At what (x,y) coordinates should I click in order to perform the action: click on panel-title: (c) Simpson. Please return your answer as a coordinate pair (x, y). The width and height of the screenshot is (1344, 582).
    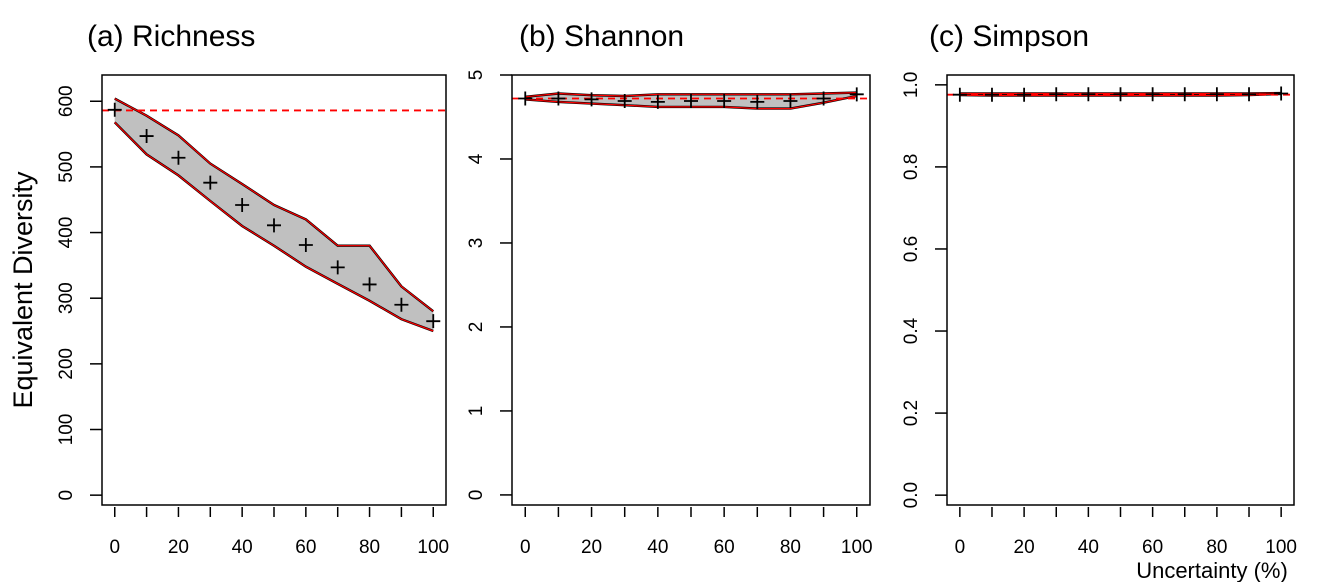
    Looking at the image, I should click on (1009, 36).